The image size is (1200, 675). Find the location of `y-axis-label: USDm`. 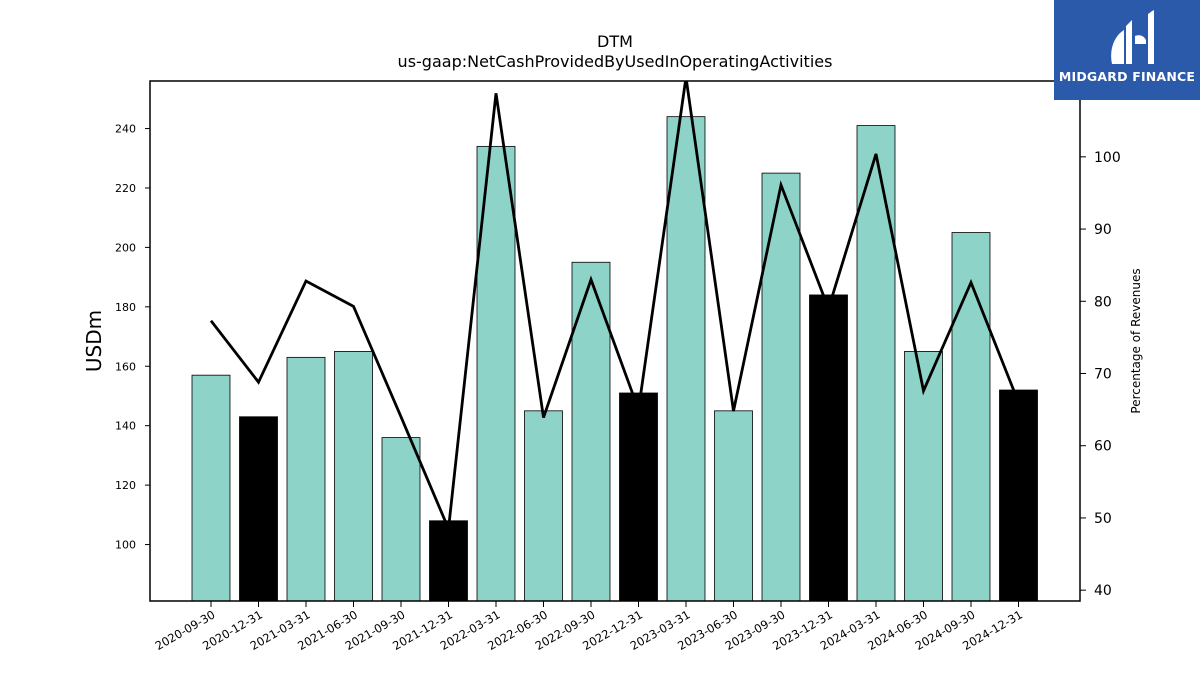

y-axis-label: USDm is located at coordinates (94, 341).